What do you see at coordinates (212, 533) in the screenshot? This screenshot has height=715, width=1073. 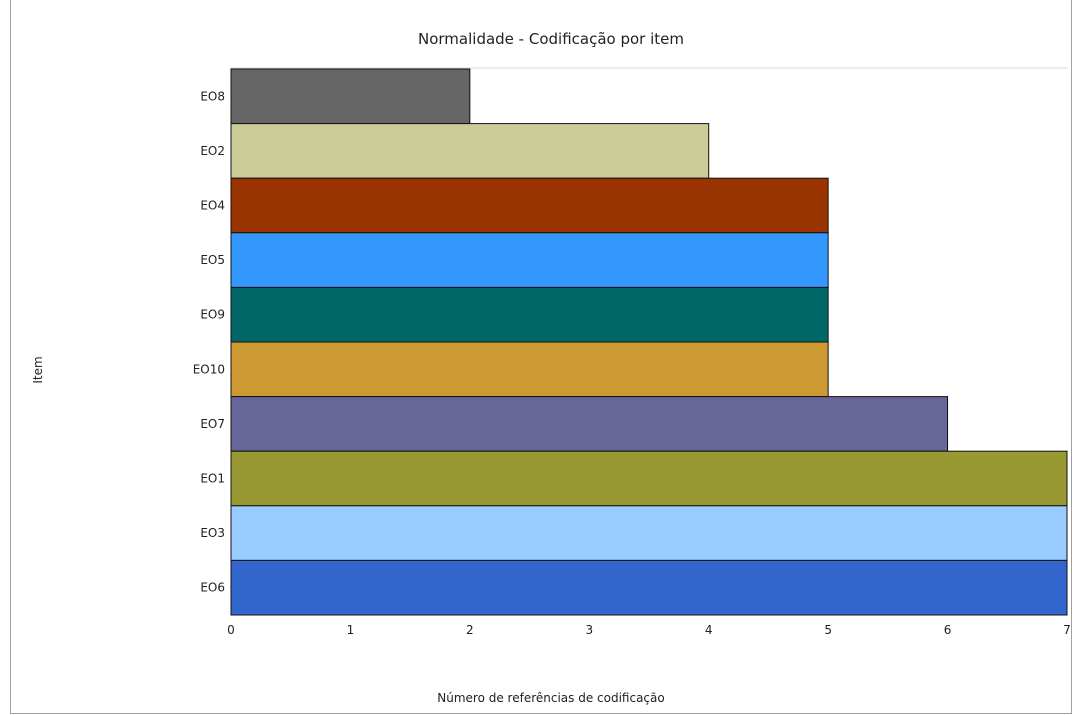 I see `category-label-eo3: EO3` at bounding box center [212, 533].